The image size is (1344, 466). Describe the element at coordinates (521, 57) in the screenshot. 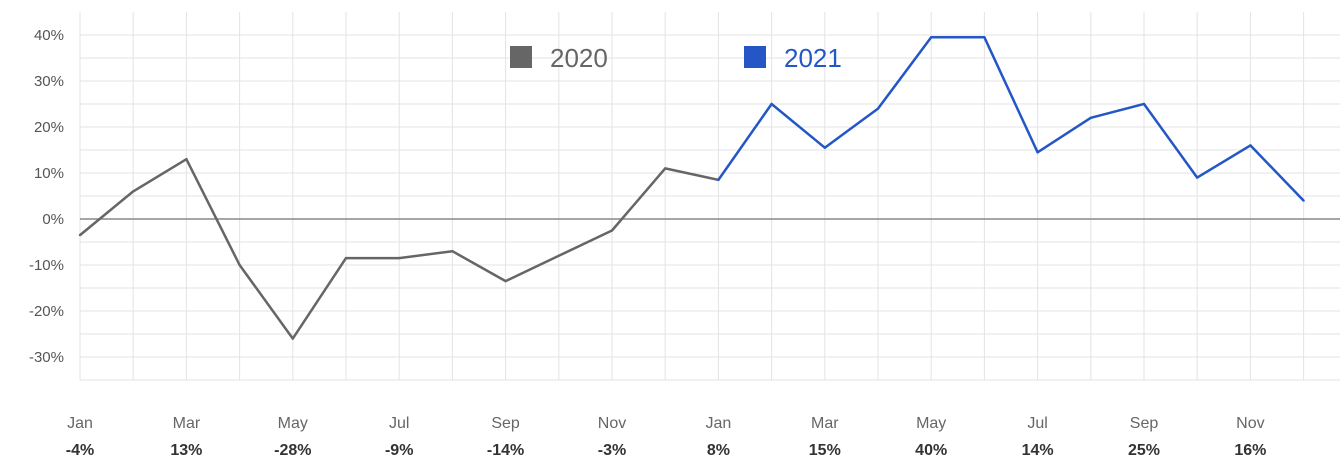

I see `legend-swatch-2020` at that location.